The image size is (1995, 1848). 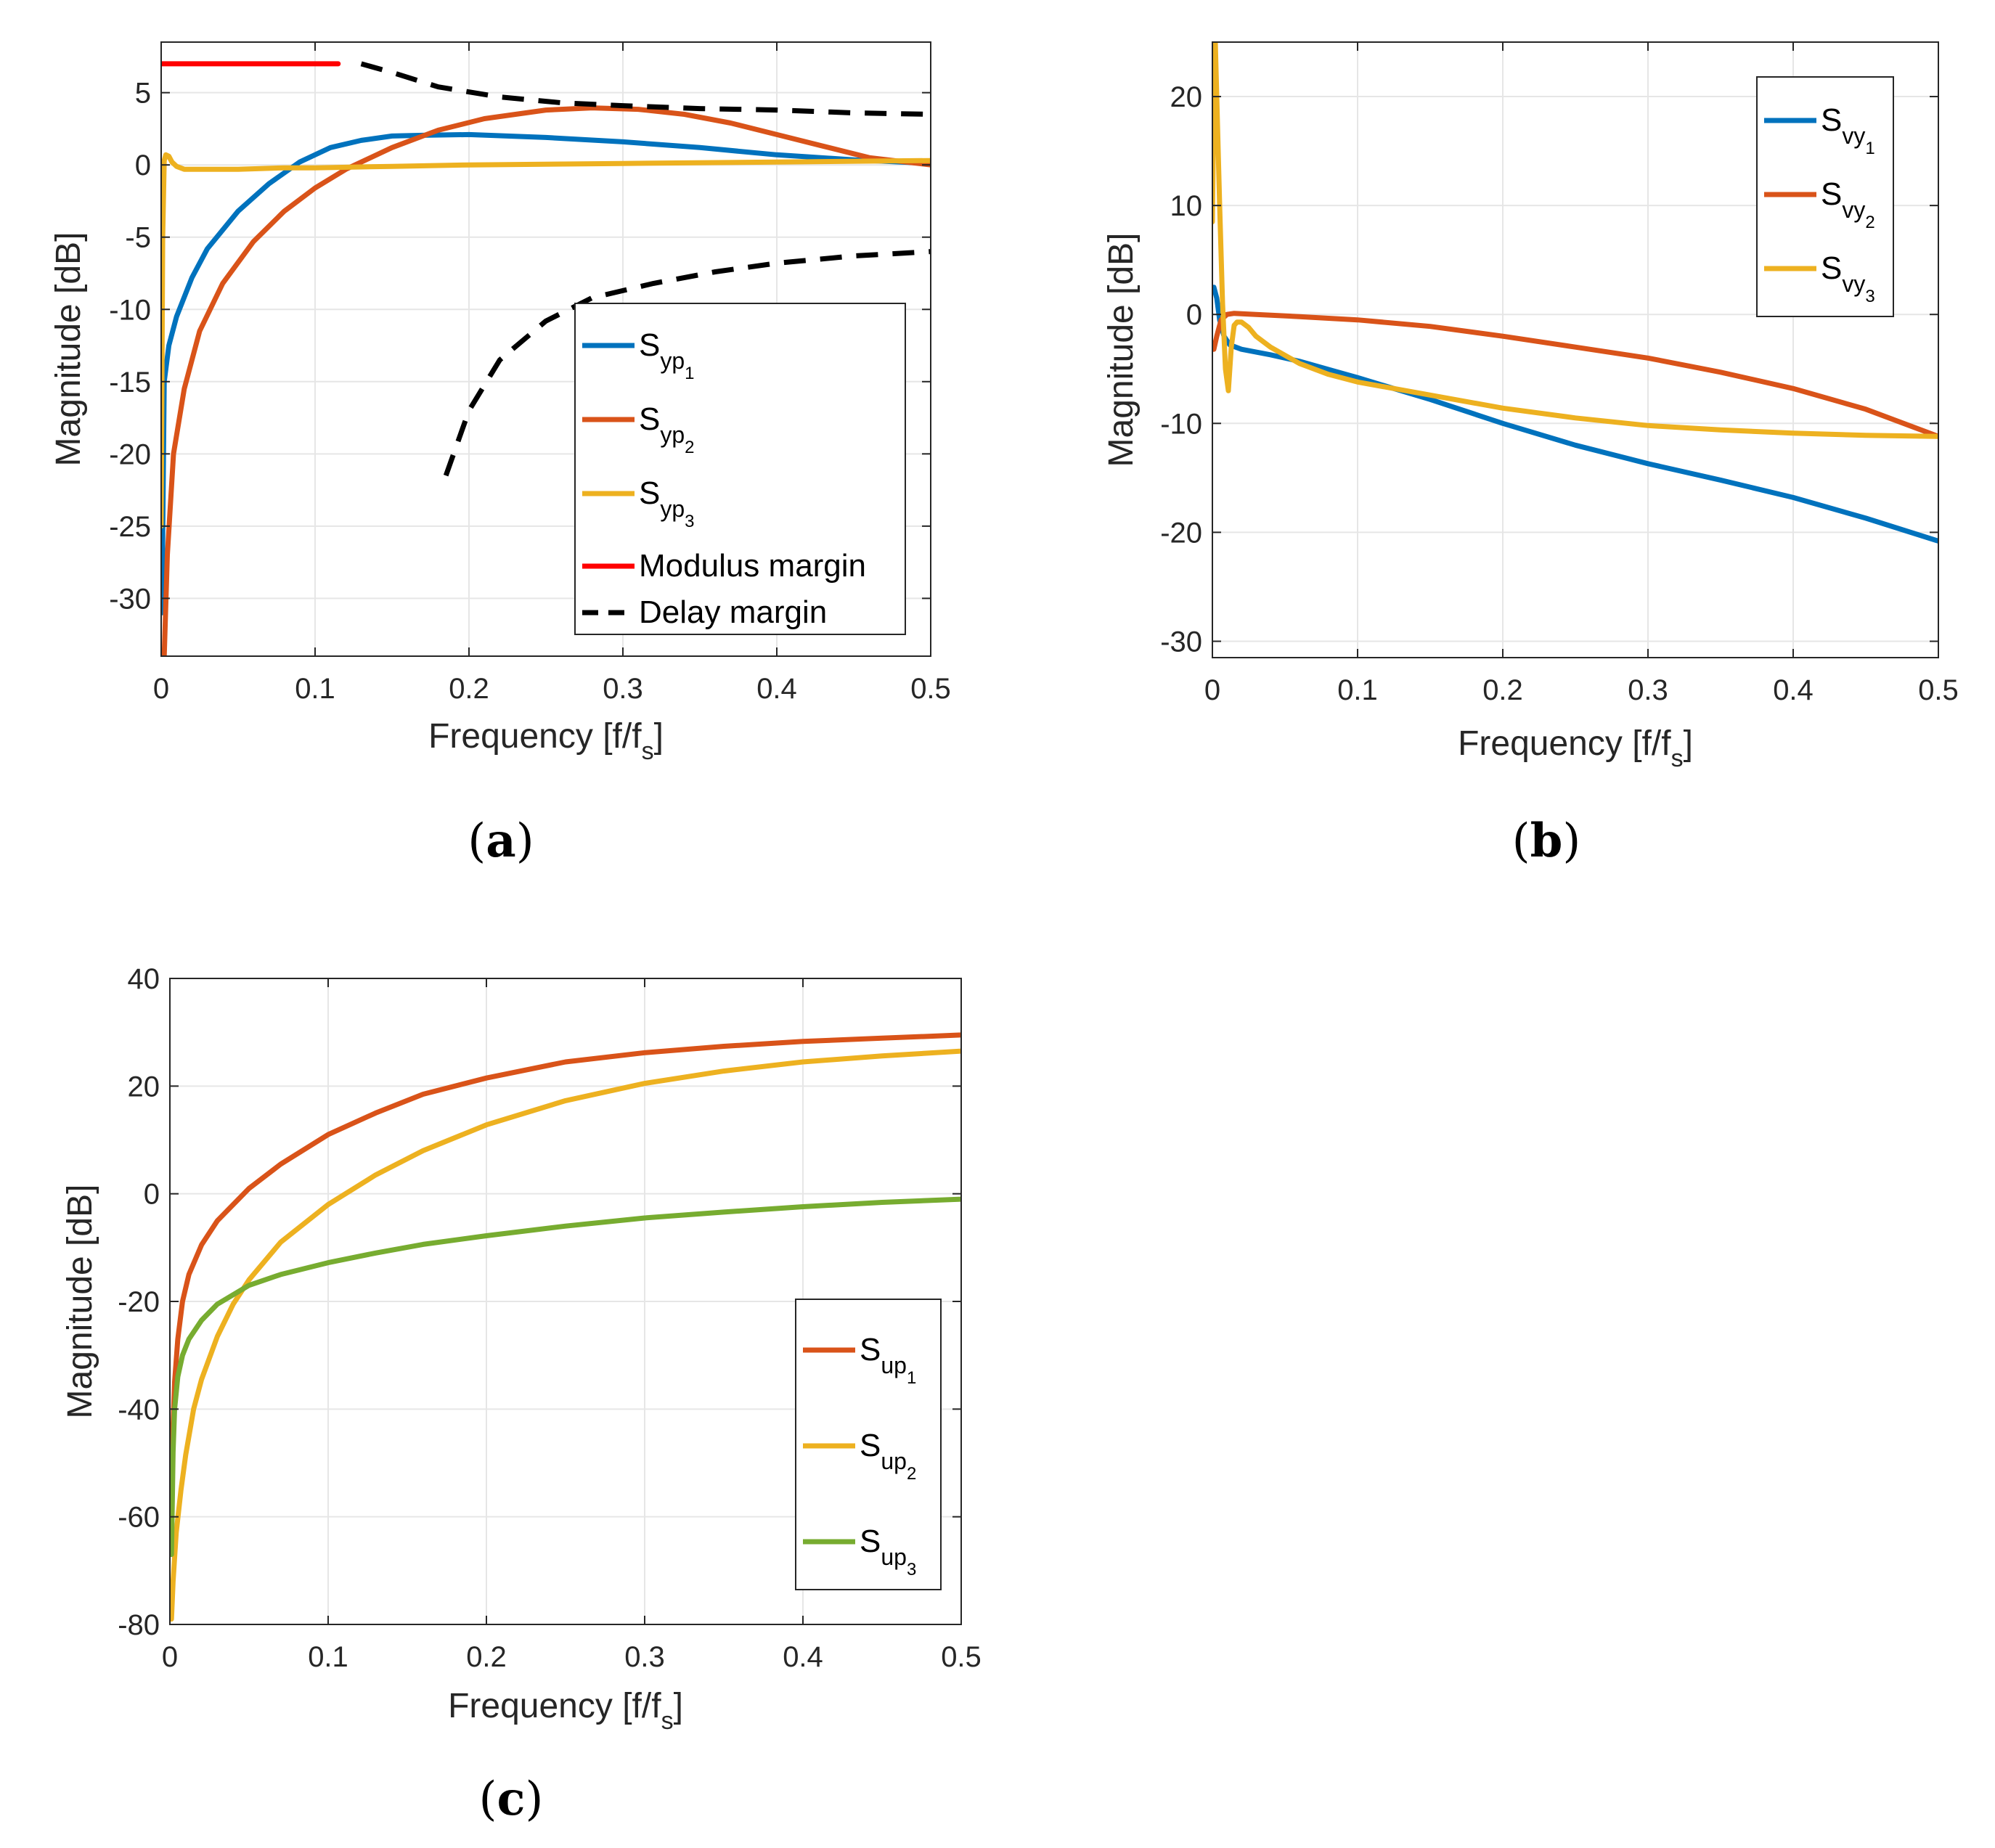 I want to click on panel-caption: (c), so click(x=511, y=1799).